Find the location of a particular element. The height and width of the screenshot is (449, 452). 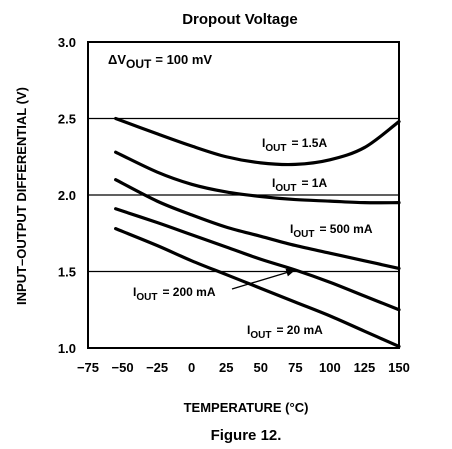

delta-vout-annotation: ΔVOUT = 100 mV is located at coordinates (160, 61).